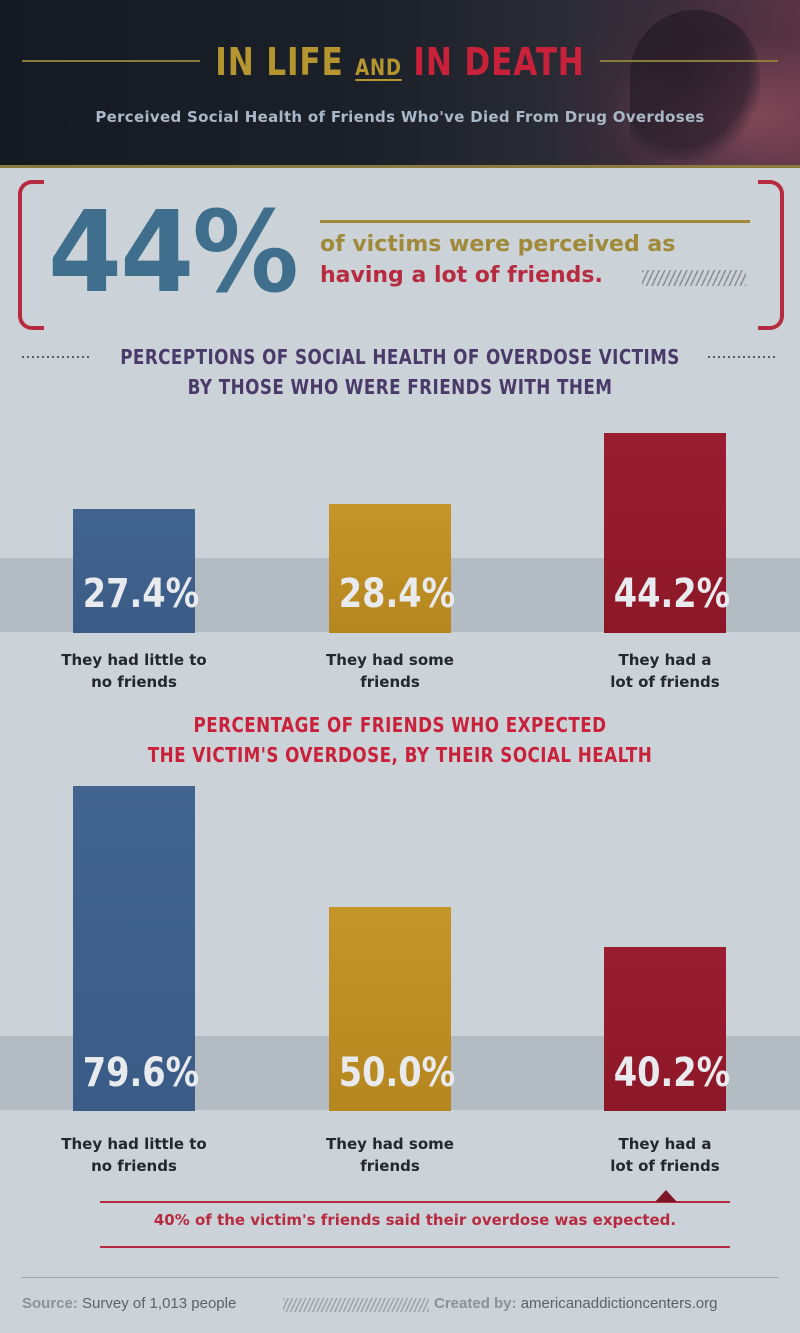 Image resolution: width=800 pixels, height=1333 pixels. I want to click on note-pointer, so click(666, 1196).